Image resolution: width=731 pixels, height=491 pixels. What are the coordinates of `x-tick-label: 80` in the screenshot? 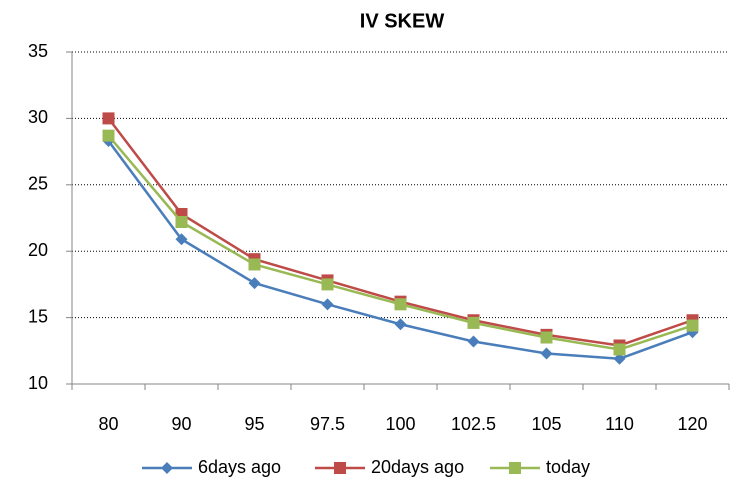 It's located at (108, 424).